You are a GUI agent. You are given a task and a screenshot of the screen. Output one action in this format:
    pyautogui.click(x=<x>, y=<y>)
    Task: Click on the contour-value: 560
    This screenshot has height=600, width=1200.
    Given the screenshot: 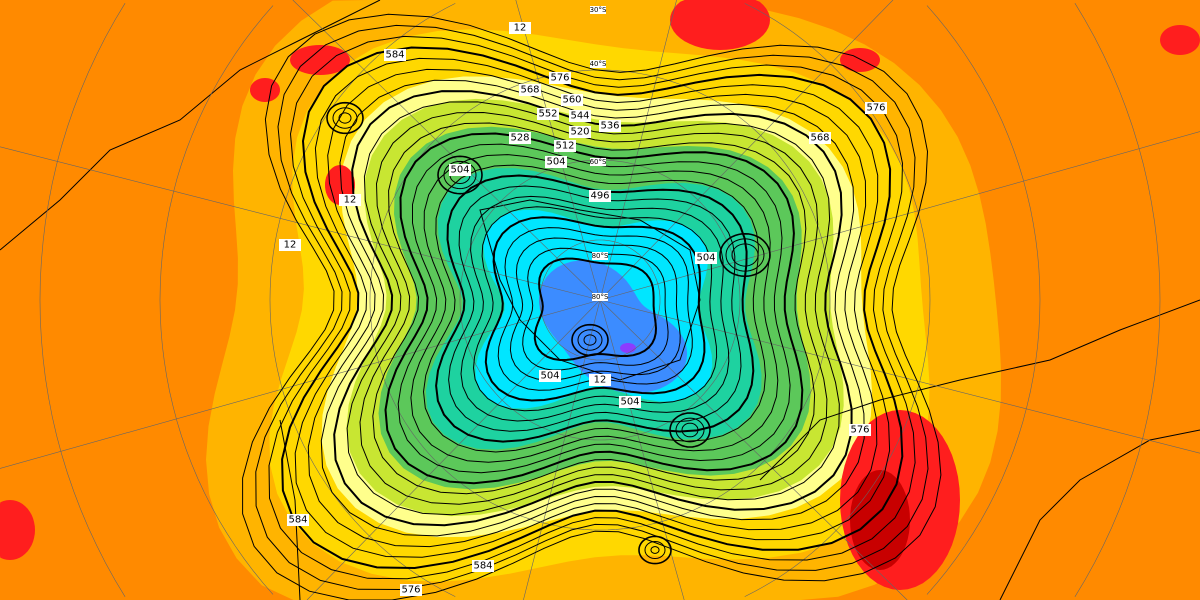 What is the action you would take?
    pyautogui.click(x=571, y=100)
    